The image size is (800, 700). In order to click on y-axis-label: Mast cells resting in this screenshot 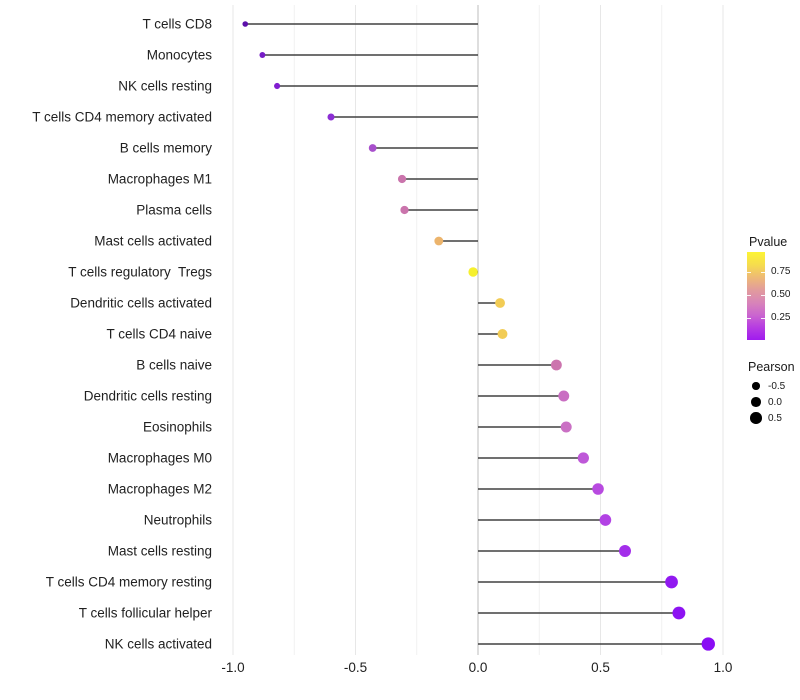, I will do `click(160, 551)`.